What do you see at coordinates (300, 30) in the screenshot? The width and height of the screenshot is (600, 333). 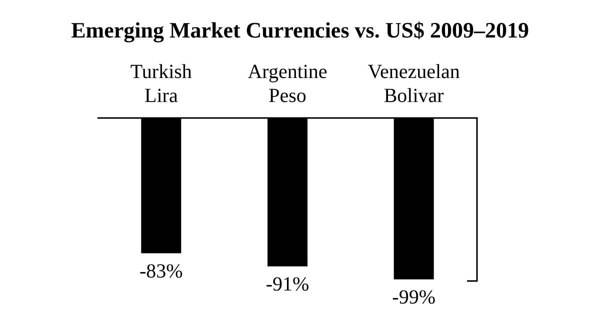 I see `chart-title: Emerging Market Currencies vs. US$ 2009–2019` at bounding box center [300, 30].